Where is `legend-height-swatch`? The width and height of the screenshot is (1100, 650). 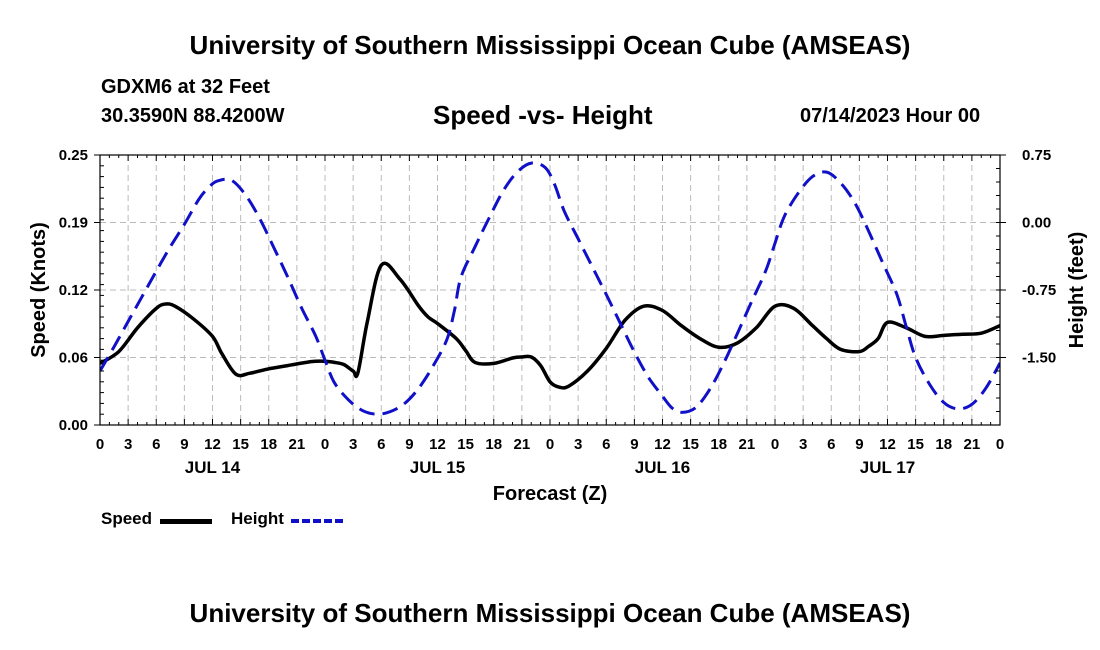 legend-height-swatch is located at coordinates (317, 521).